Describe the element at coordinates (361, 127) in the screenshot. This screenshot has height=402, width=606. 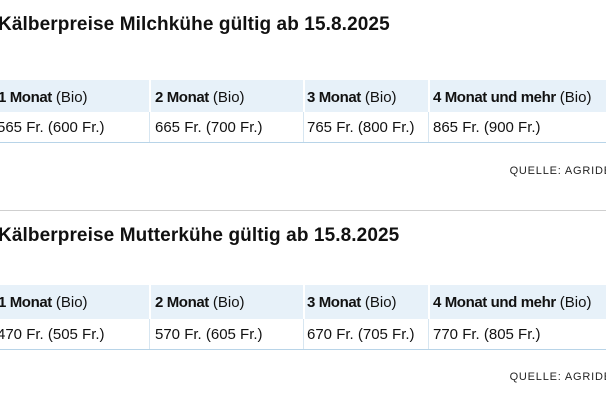
I see `price-cell: 765 Fr. (800 Fr.)` at that location.